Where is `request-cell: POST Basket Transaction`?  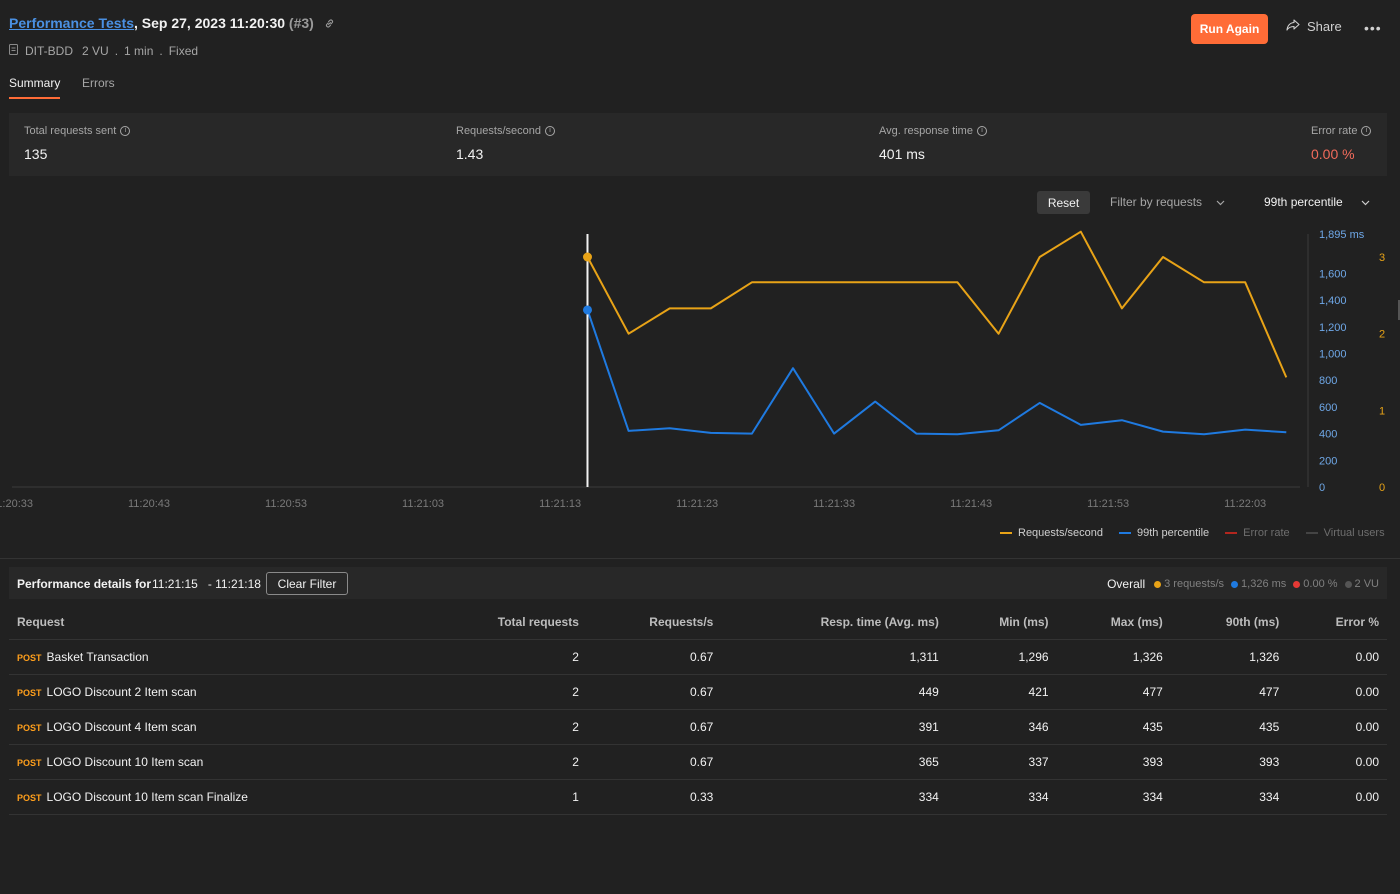 request-cell: POST Basket Transaction is located at coordinates (216, 657).